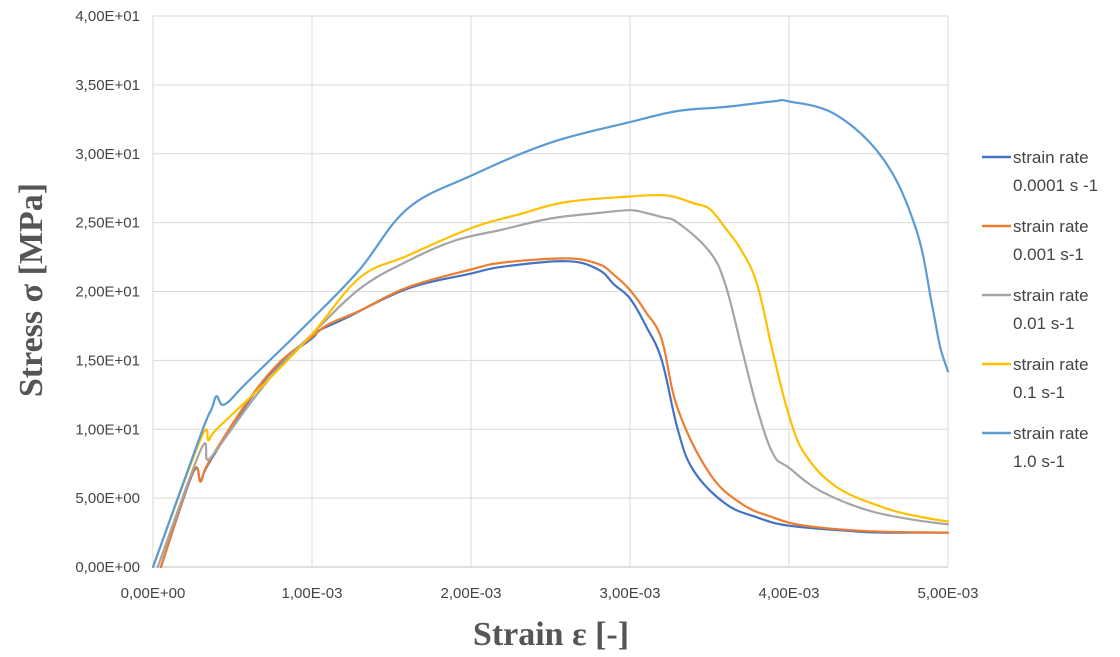 The height and width of the screenshot is (657, 1120). Describe the element at coordinates (630, 593) in the screenshot. I see `x-tick-label: 3,00E-03` at that location.